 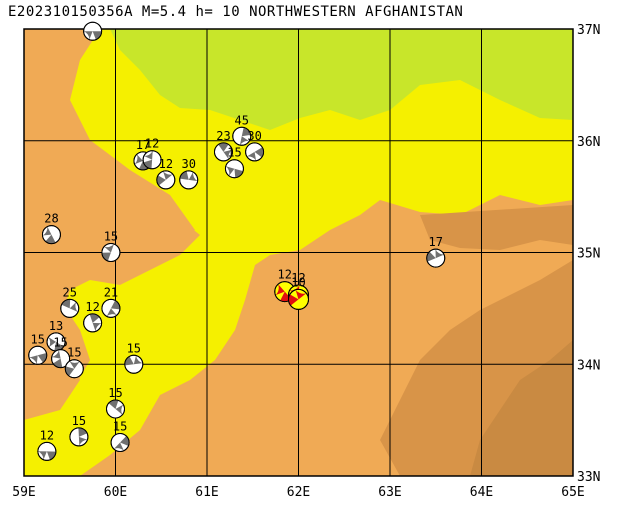 I want to click on depth-label: 23, so click(x=223, y=136).